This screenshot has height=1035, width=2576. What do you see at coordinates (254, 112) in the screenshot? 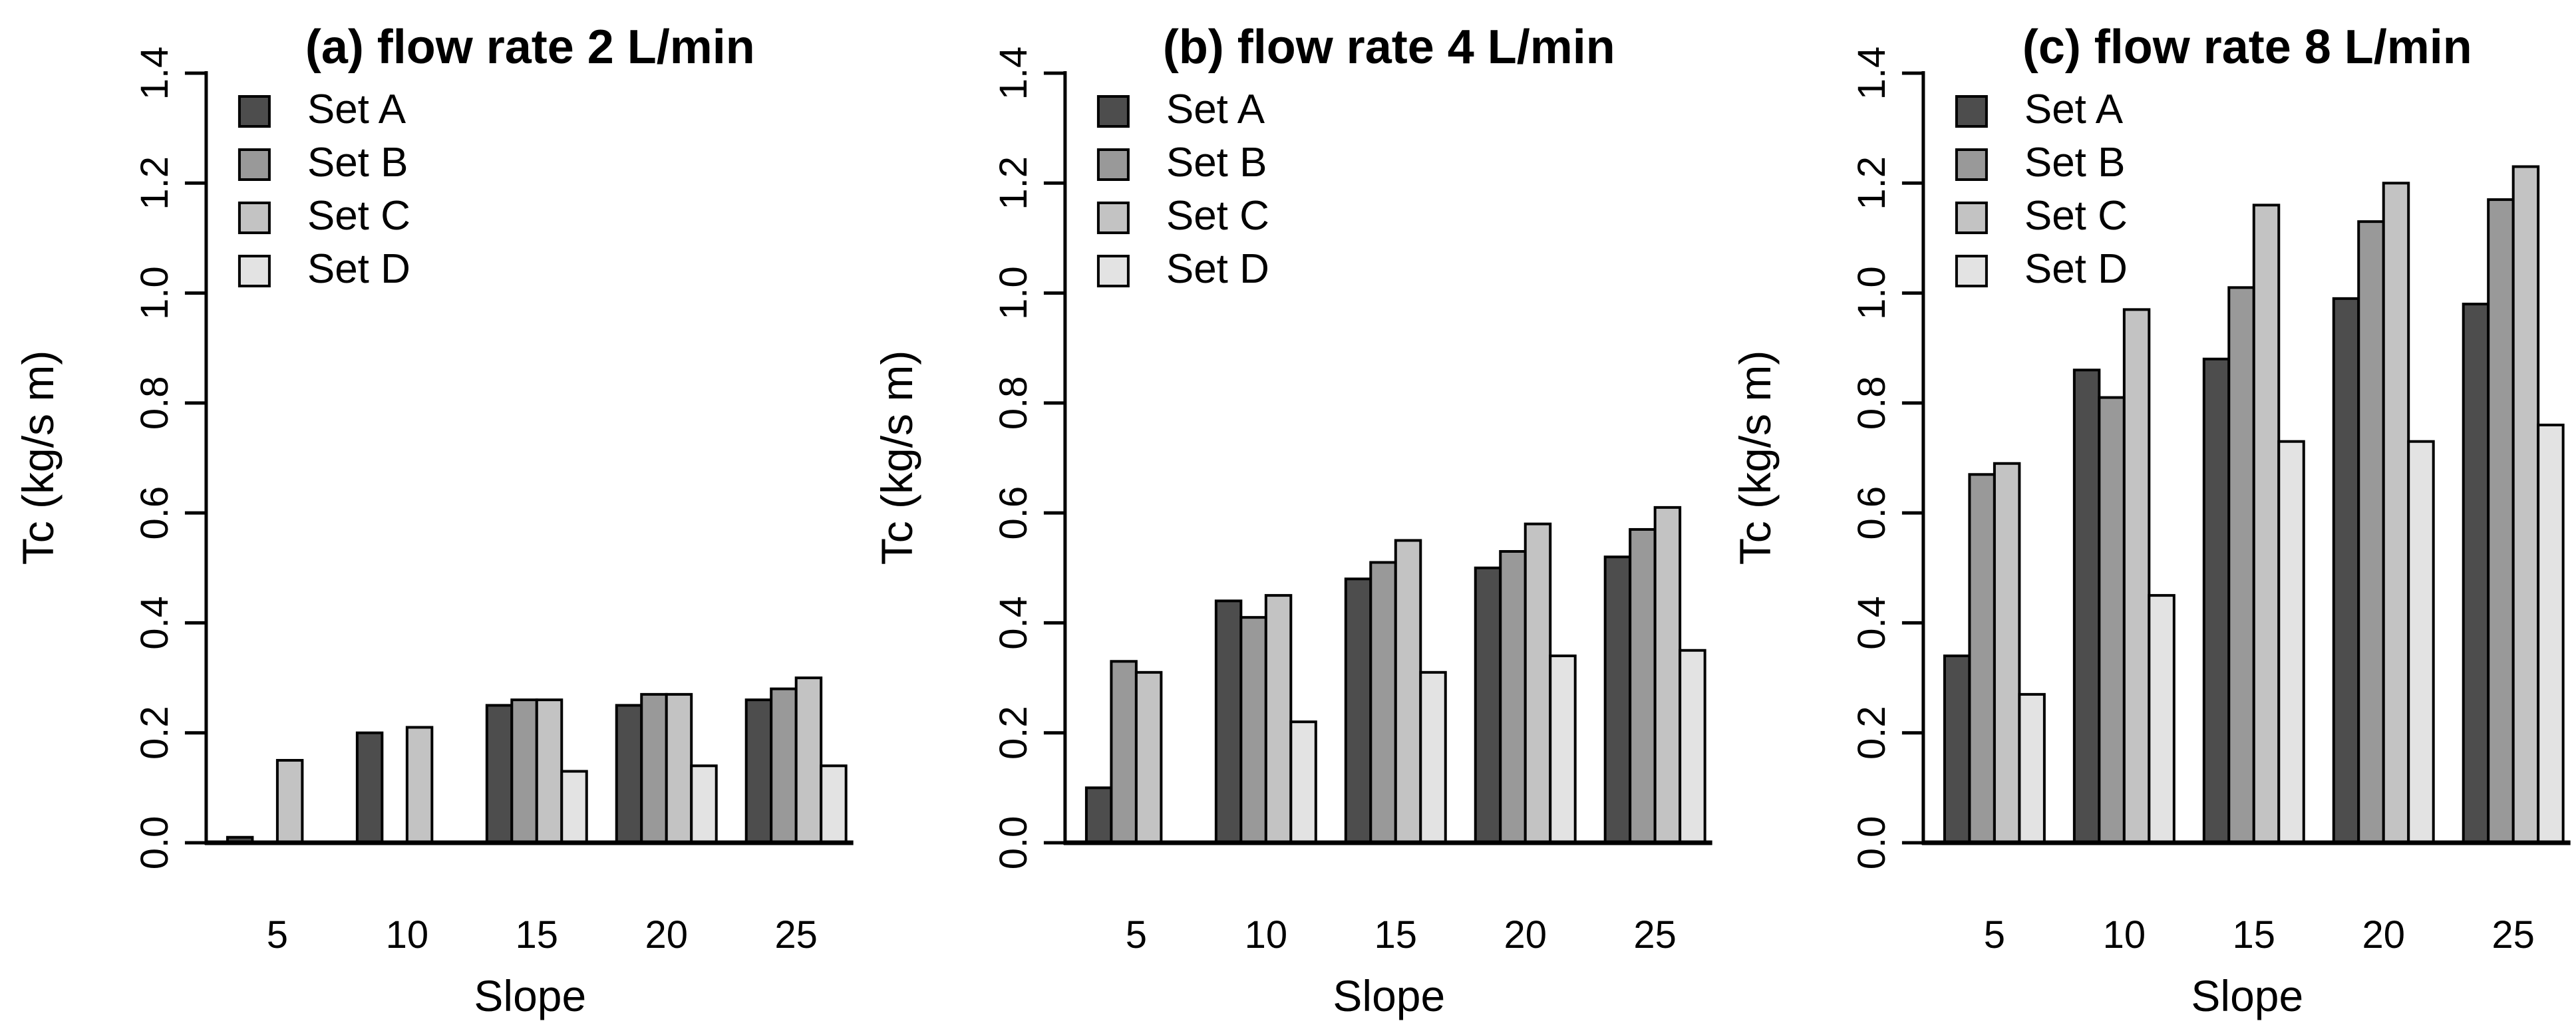
I see `legend-swatch-set-a` at bounding box center [254, 112].